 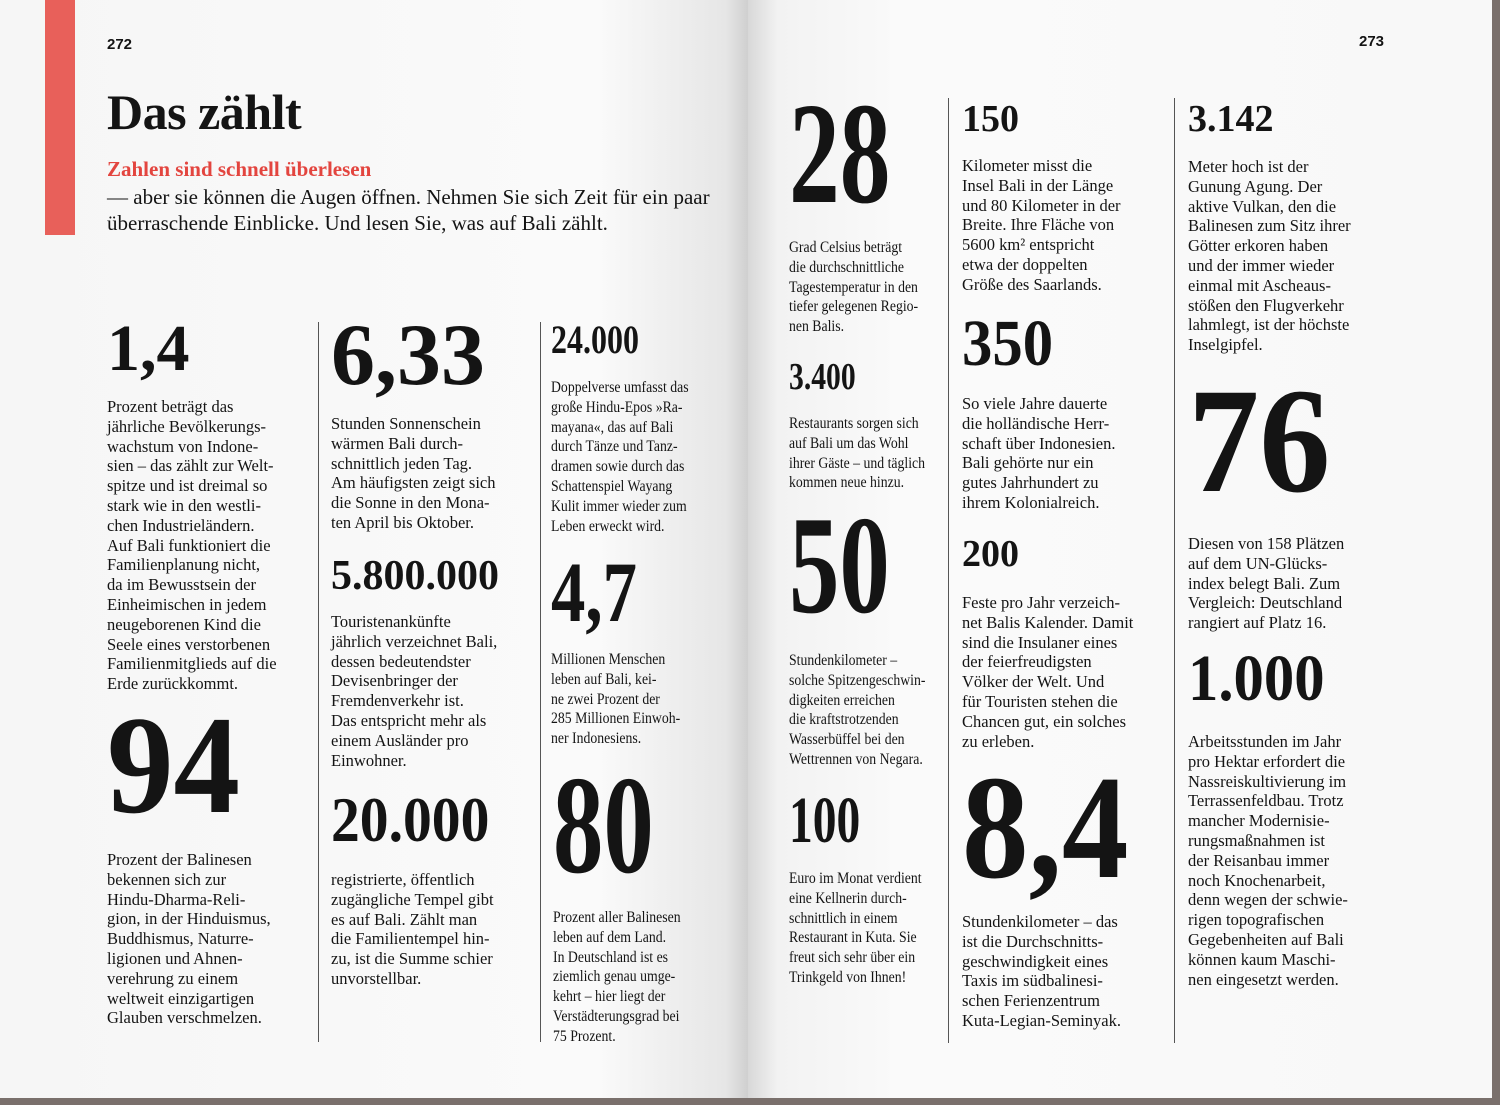 I want to click on fact-number: 5.800.000, so click(x=415, y=576).